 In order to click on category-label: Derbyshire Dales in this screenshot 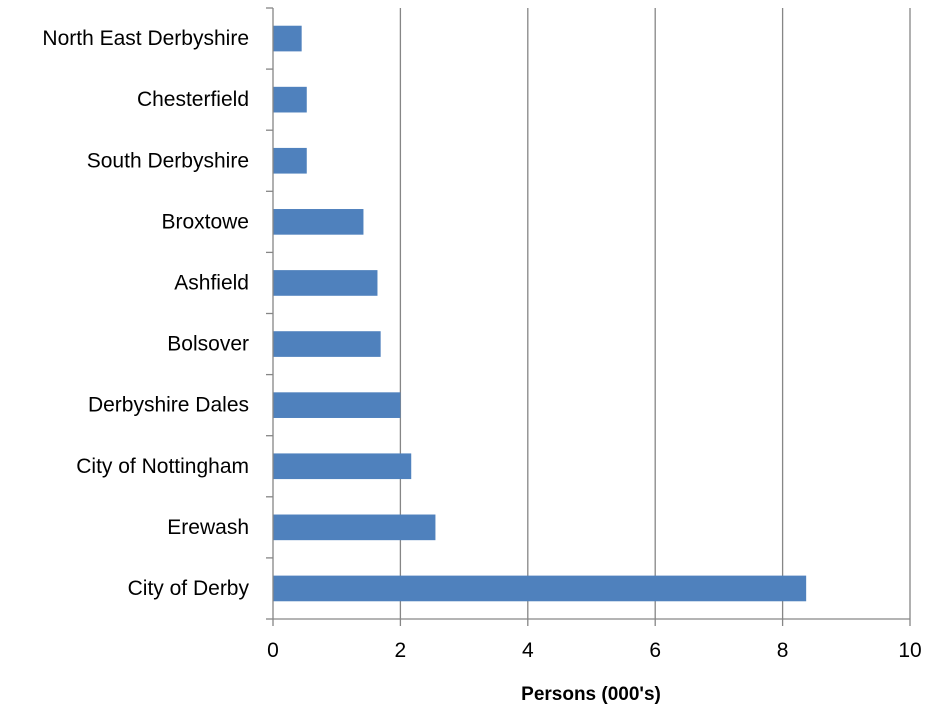, I will do `click(168, 405)`.